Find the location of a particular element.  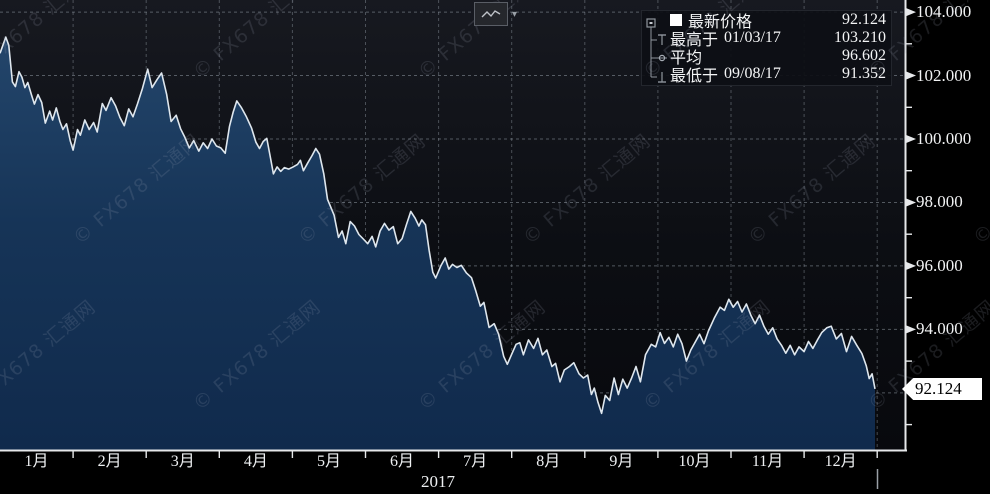

legend-label: 平均 is located at coordinates (686, 58).